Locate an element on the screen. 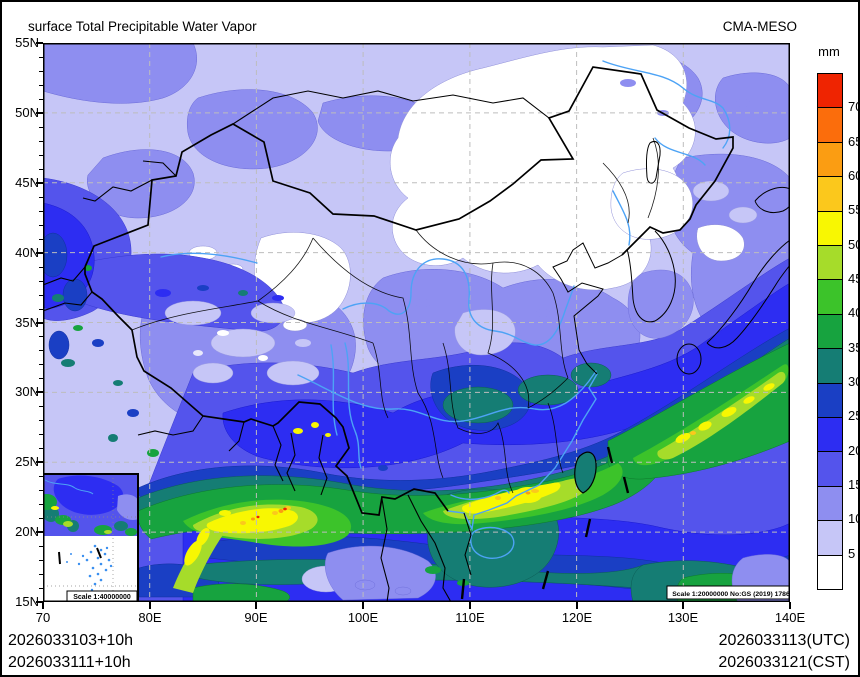 Image resolution: width=860 pixels, height=677 pixels. lon-tick-label: 100E is located at coordinates (363, 617).